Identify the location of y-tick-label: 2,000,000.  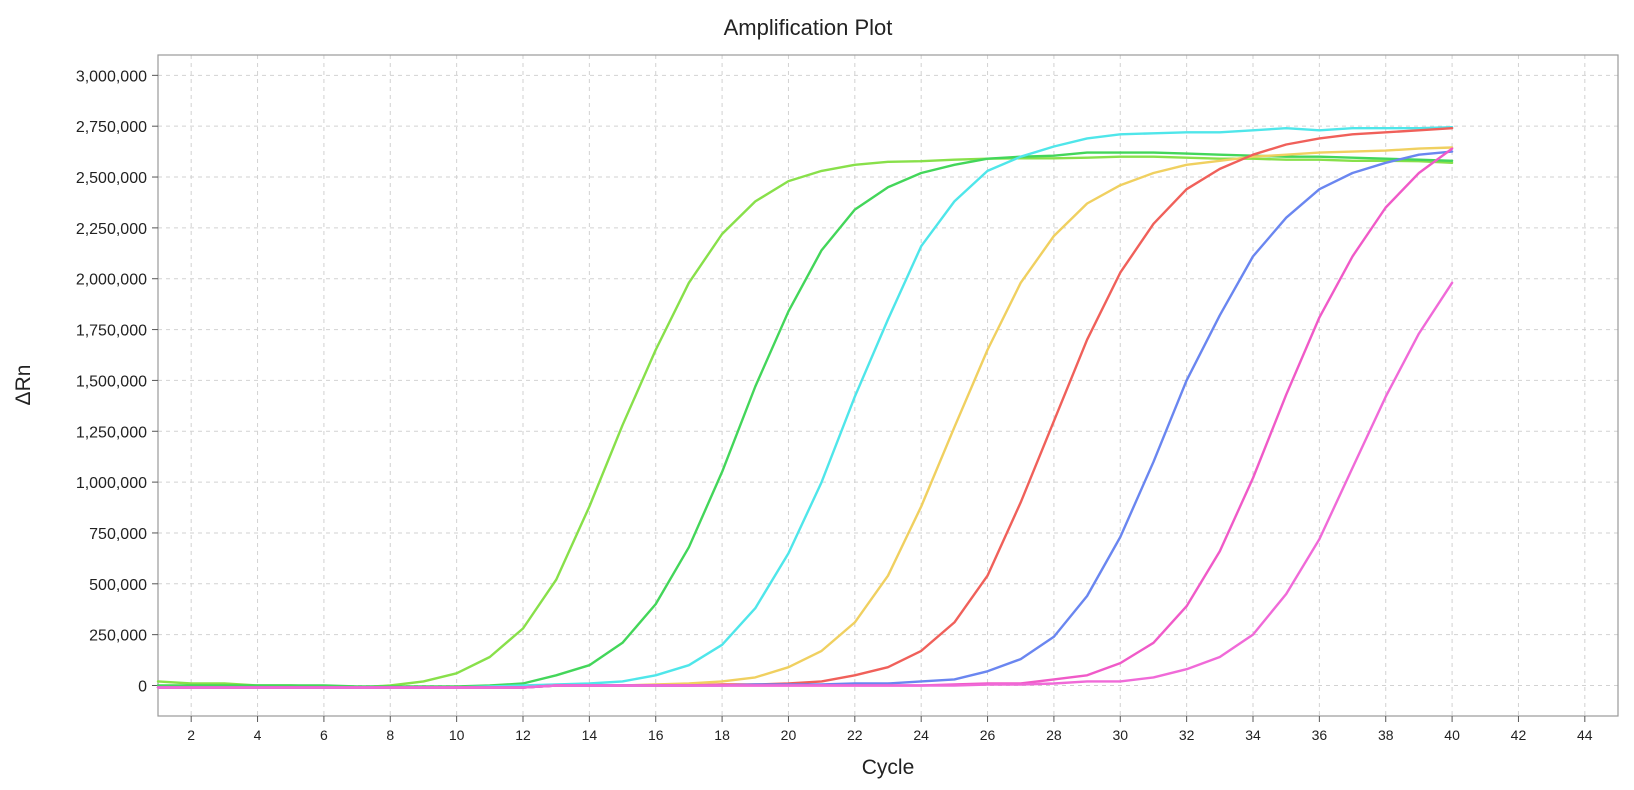
(111, 280).